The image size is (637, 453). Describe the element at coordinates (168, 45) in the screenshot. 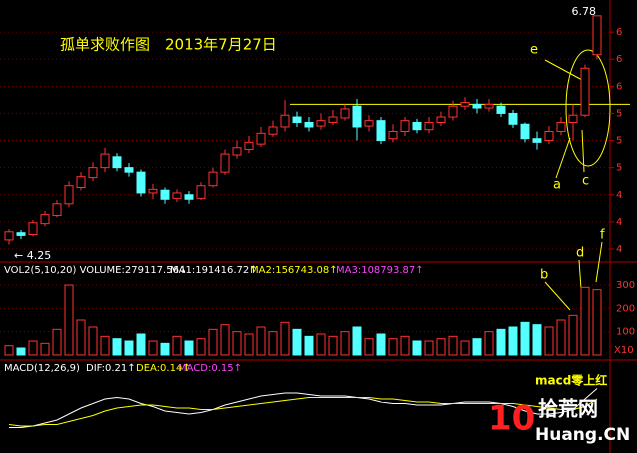

I see `chart-title: 孤单求败作图 2013年7月27日` at that location.